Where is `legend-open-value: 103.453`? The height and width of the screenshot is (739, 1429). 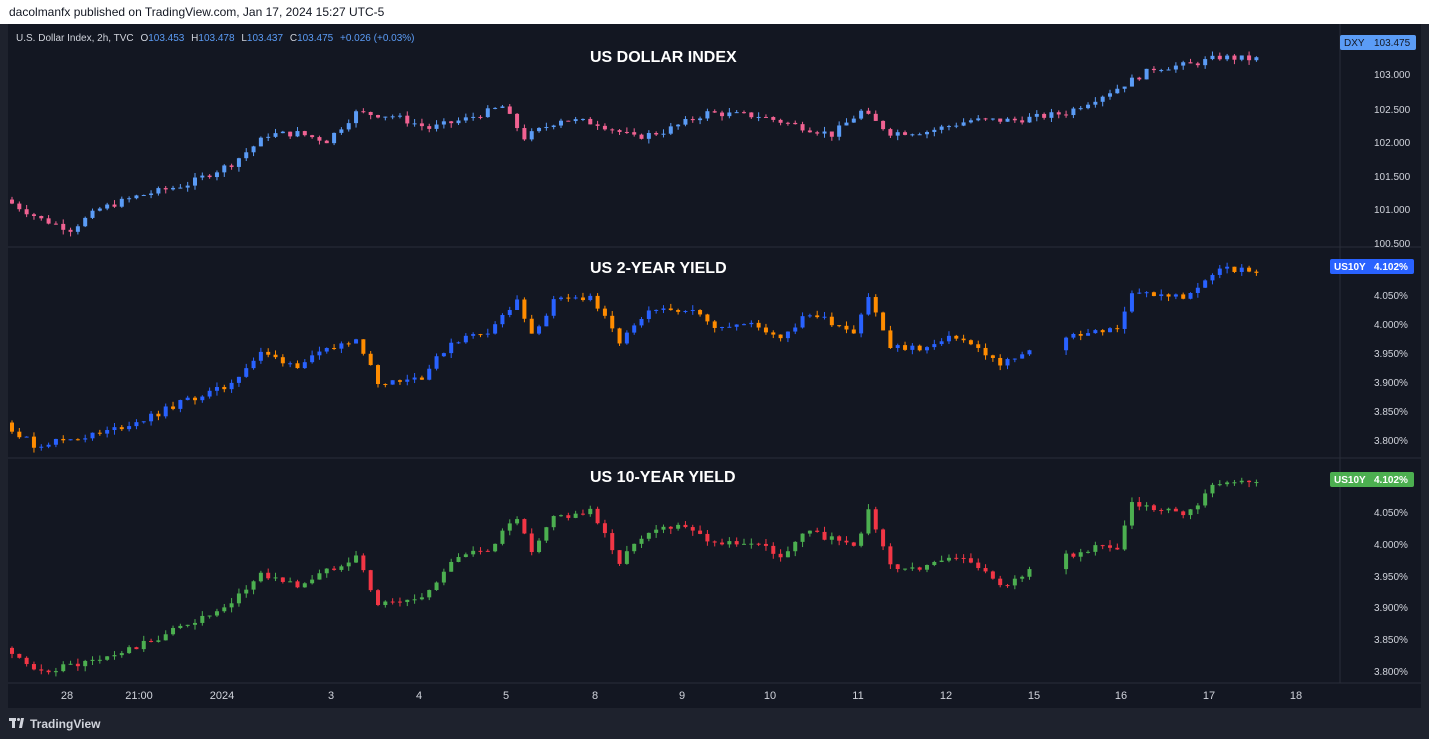
legend-open-value: 103.453 is located at coordinates (166, 38).